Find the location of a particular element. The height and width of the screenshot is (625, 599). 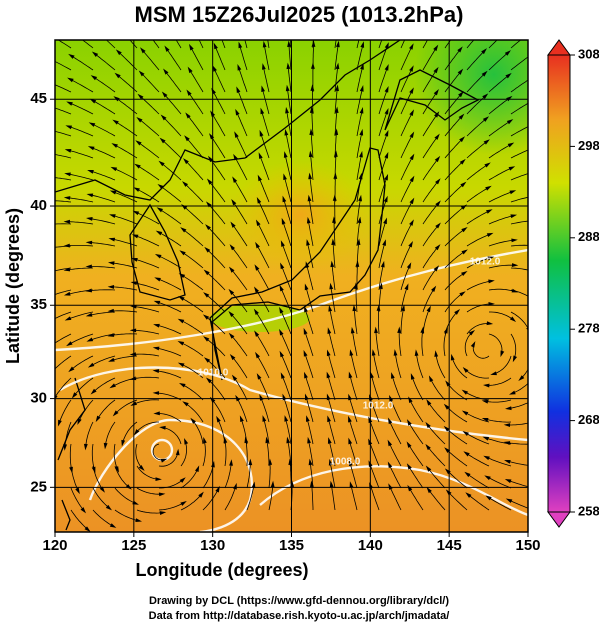

contour-label: 1008.0 is located at coordinates (345, 462).